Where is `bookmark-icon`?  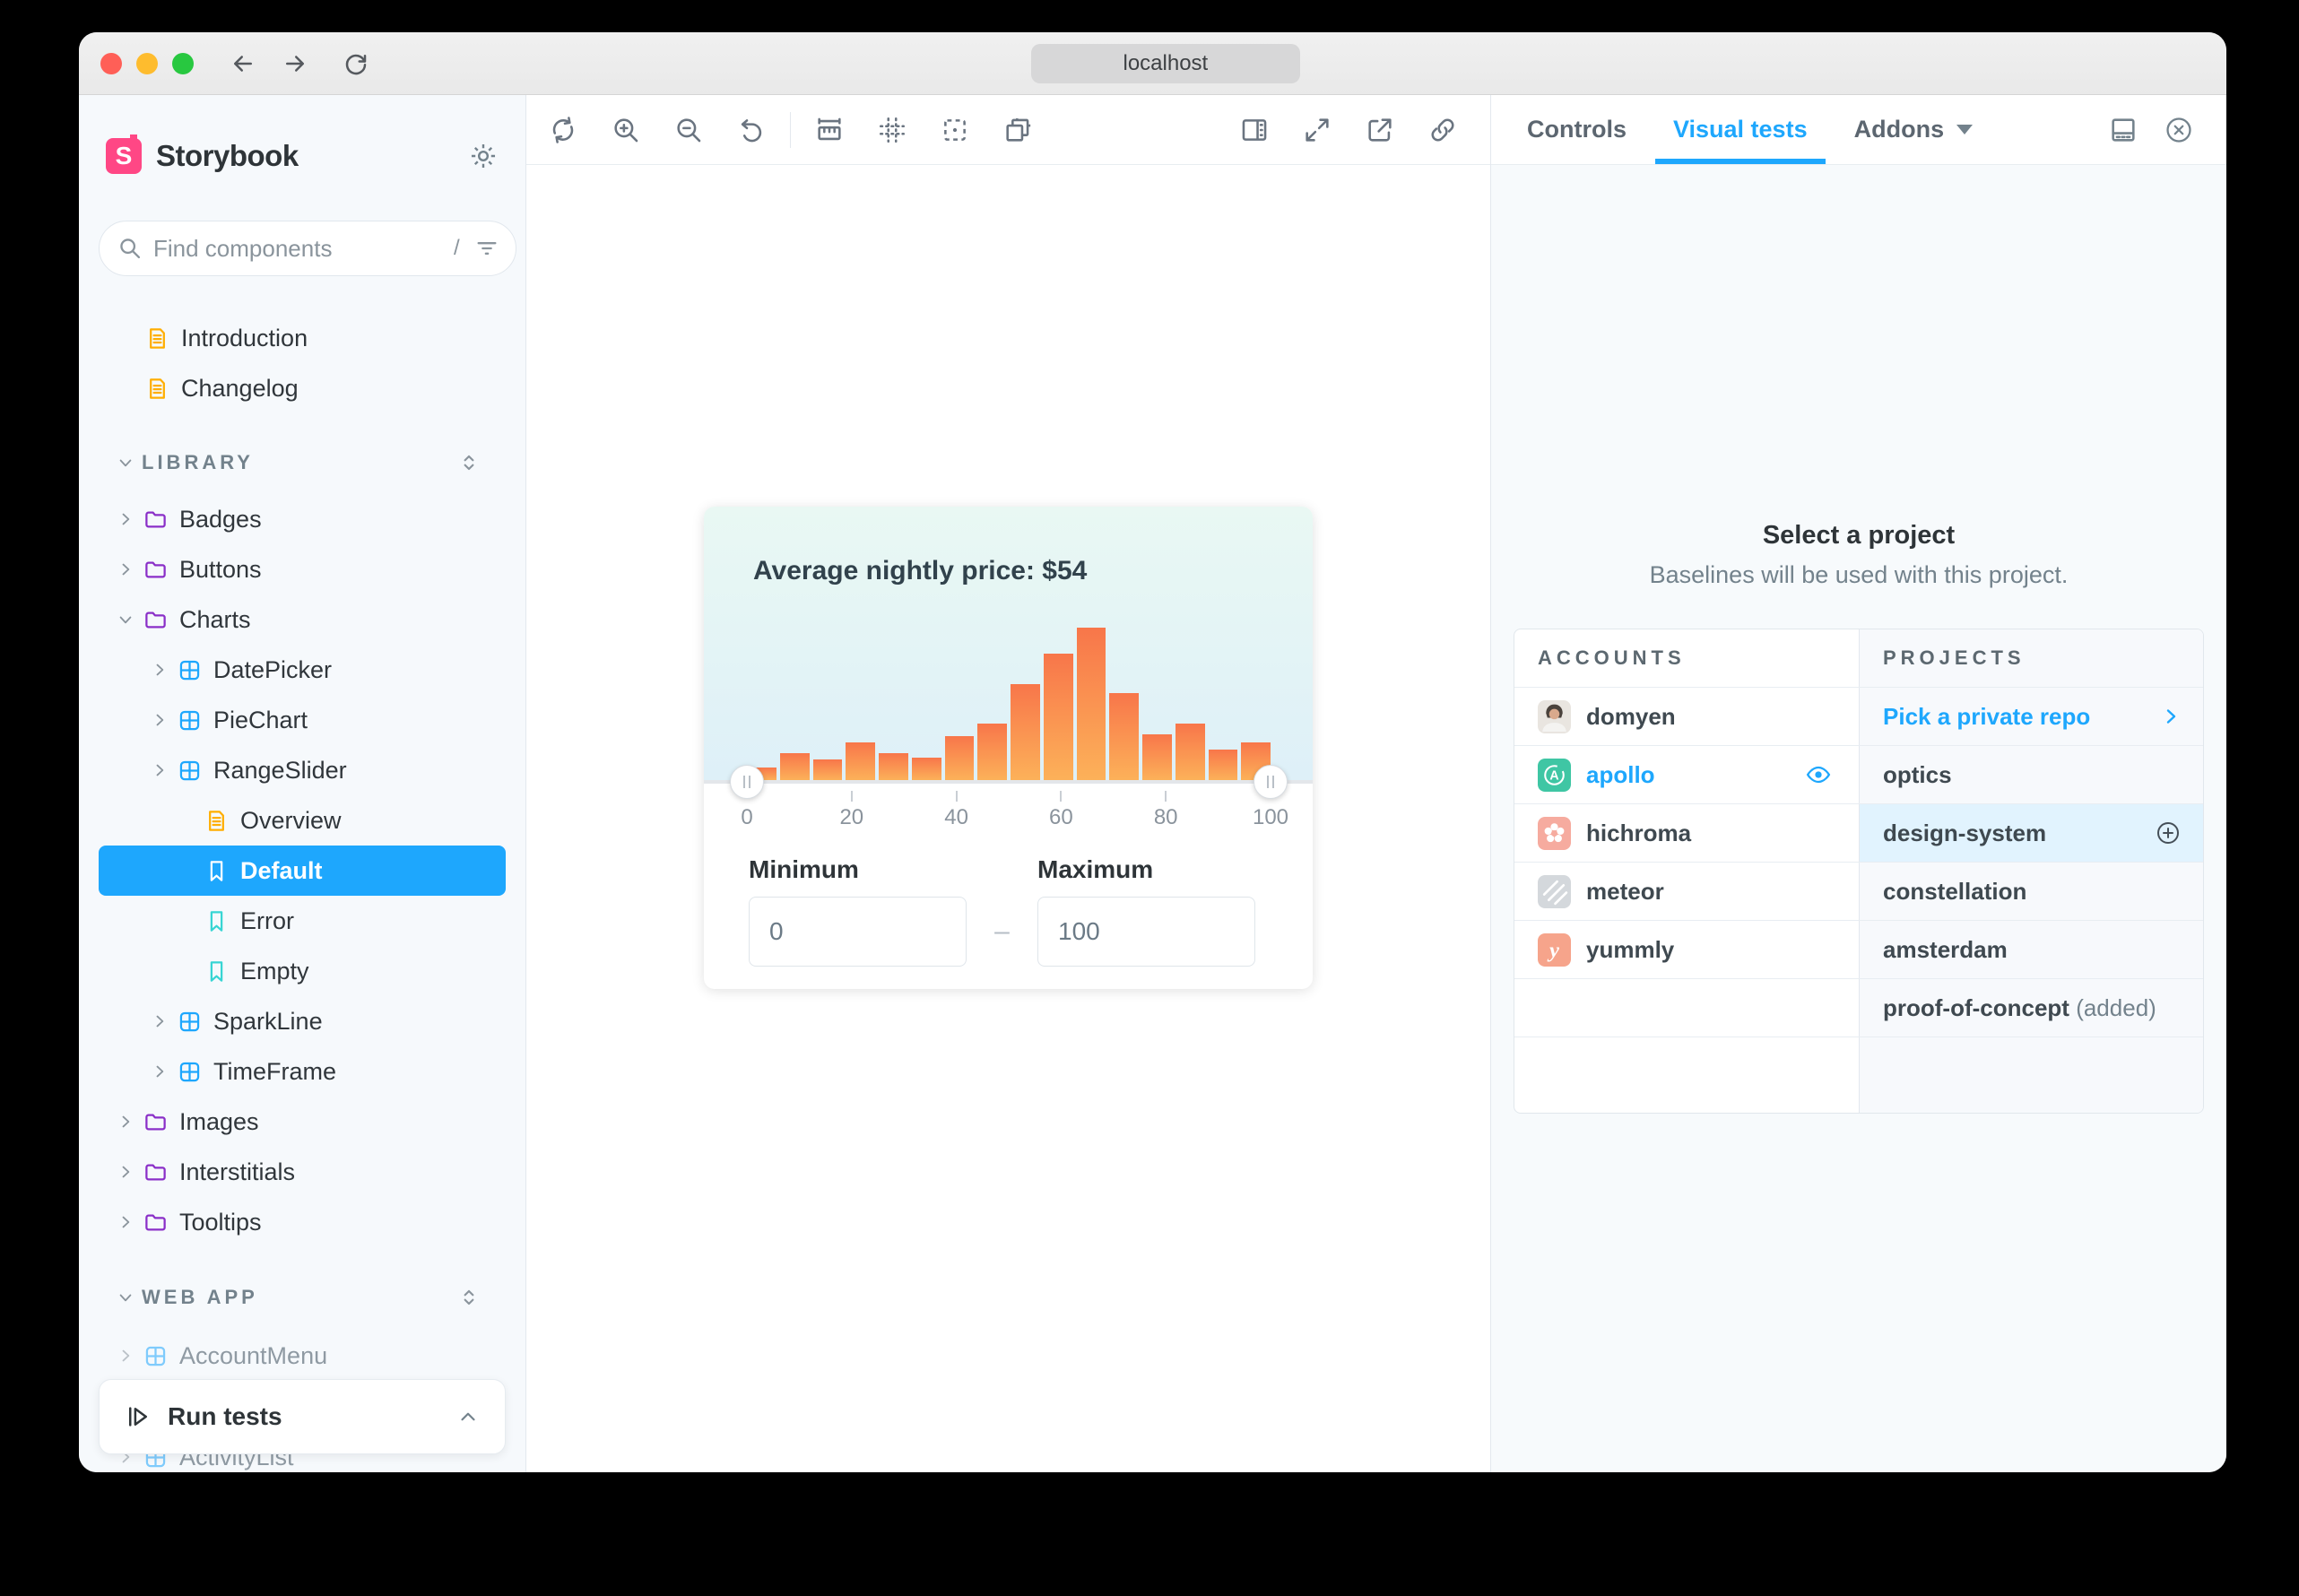 bookmark-icon is located at coordinates (217, 871).